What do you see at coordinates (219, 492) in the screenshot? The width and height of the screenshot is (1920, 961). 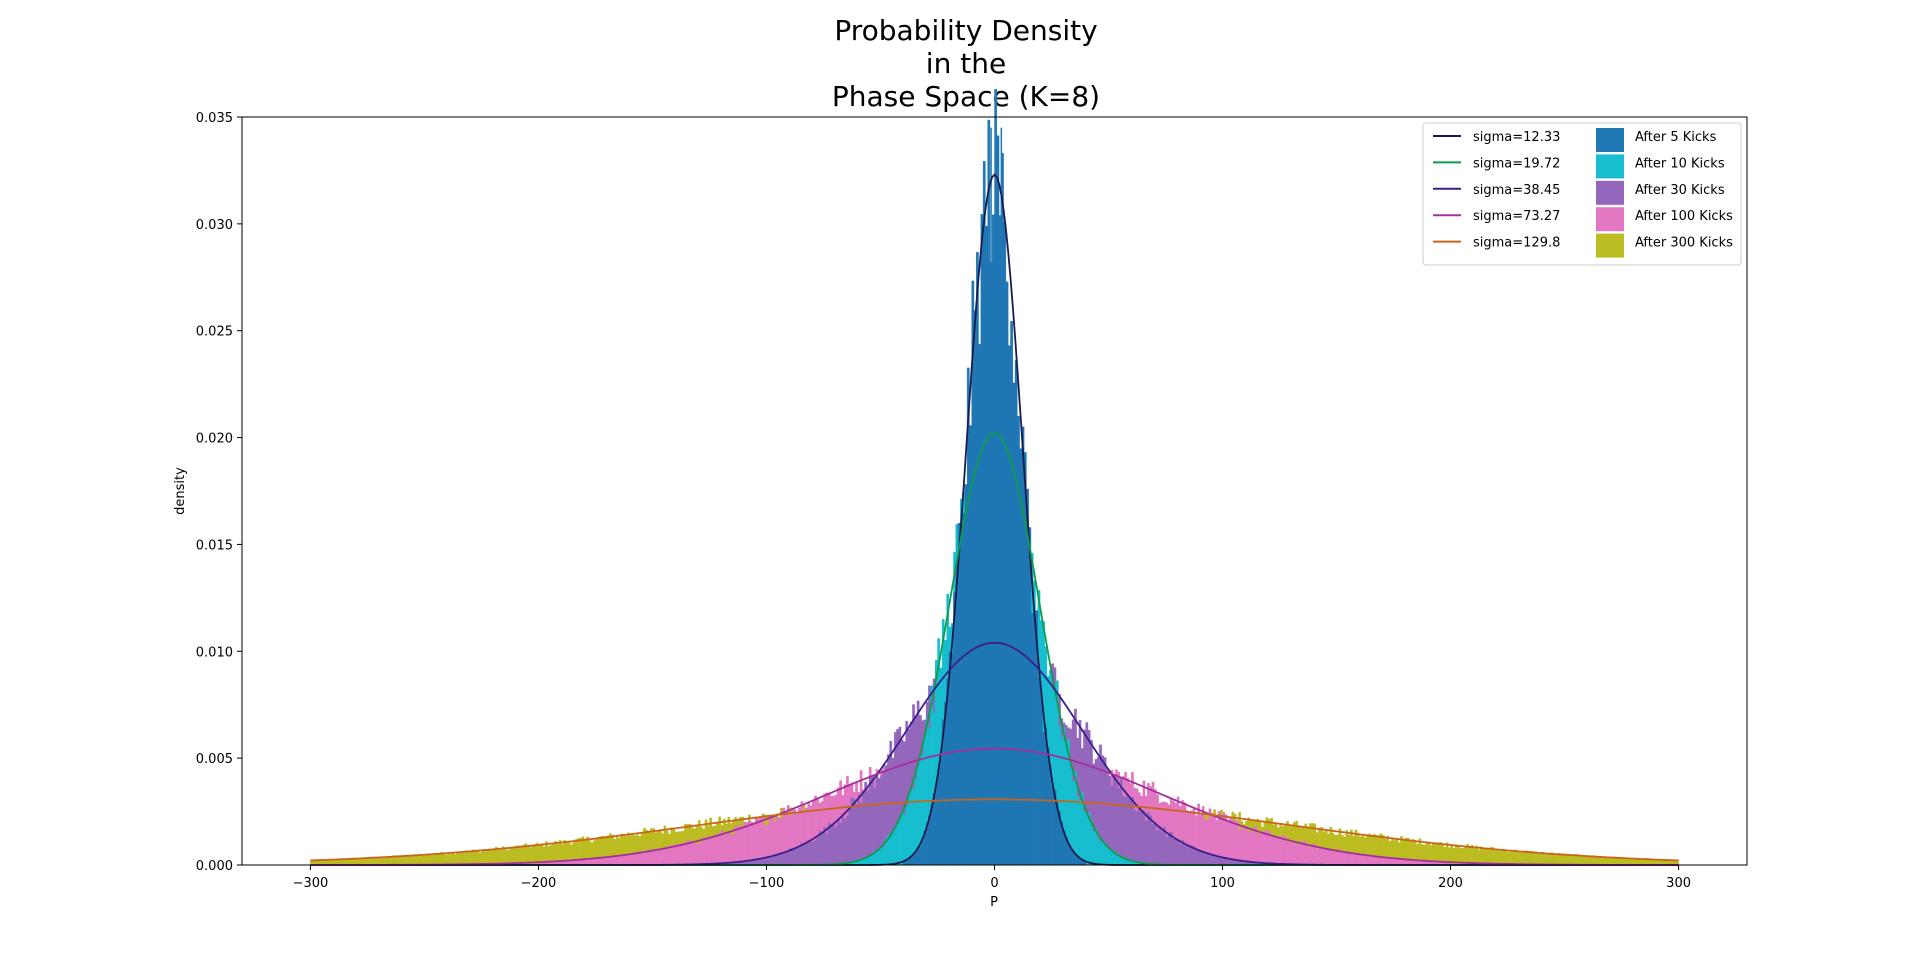 I see `y-axis: 0.000 0.005 0.010 0.015 0.020 0.025 0.030 0.035` at bounding box center [219, 492].